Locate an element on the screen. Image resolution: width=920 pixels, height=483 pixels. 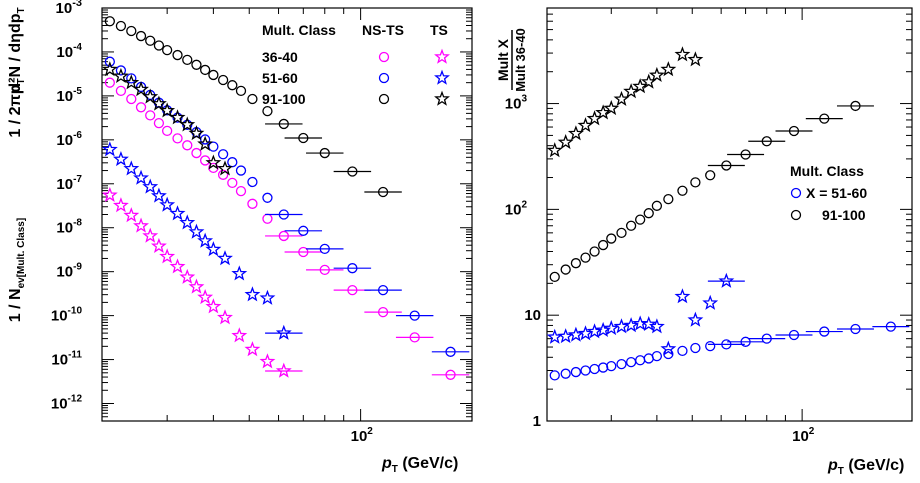
y-tick-label: 10⁻⁷ is located at coordinates (69, 183).